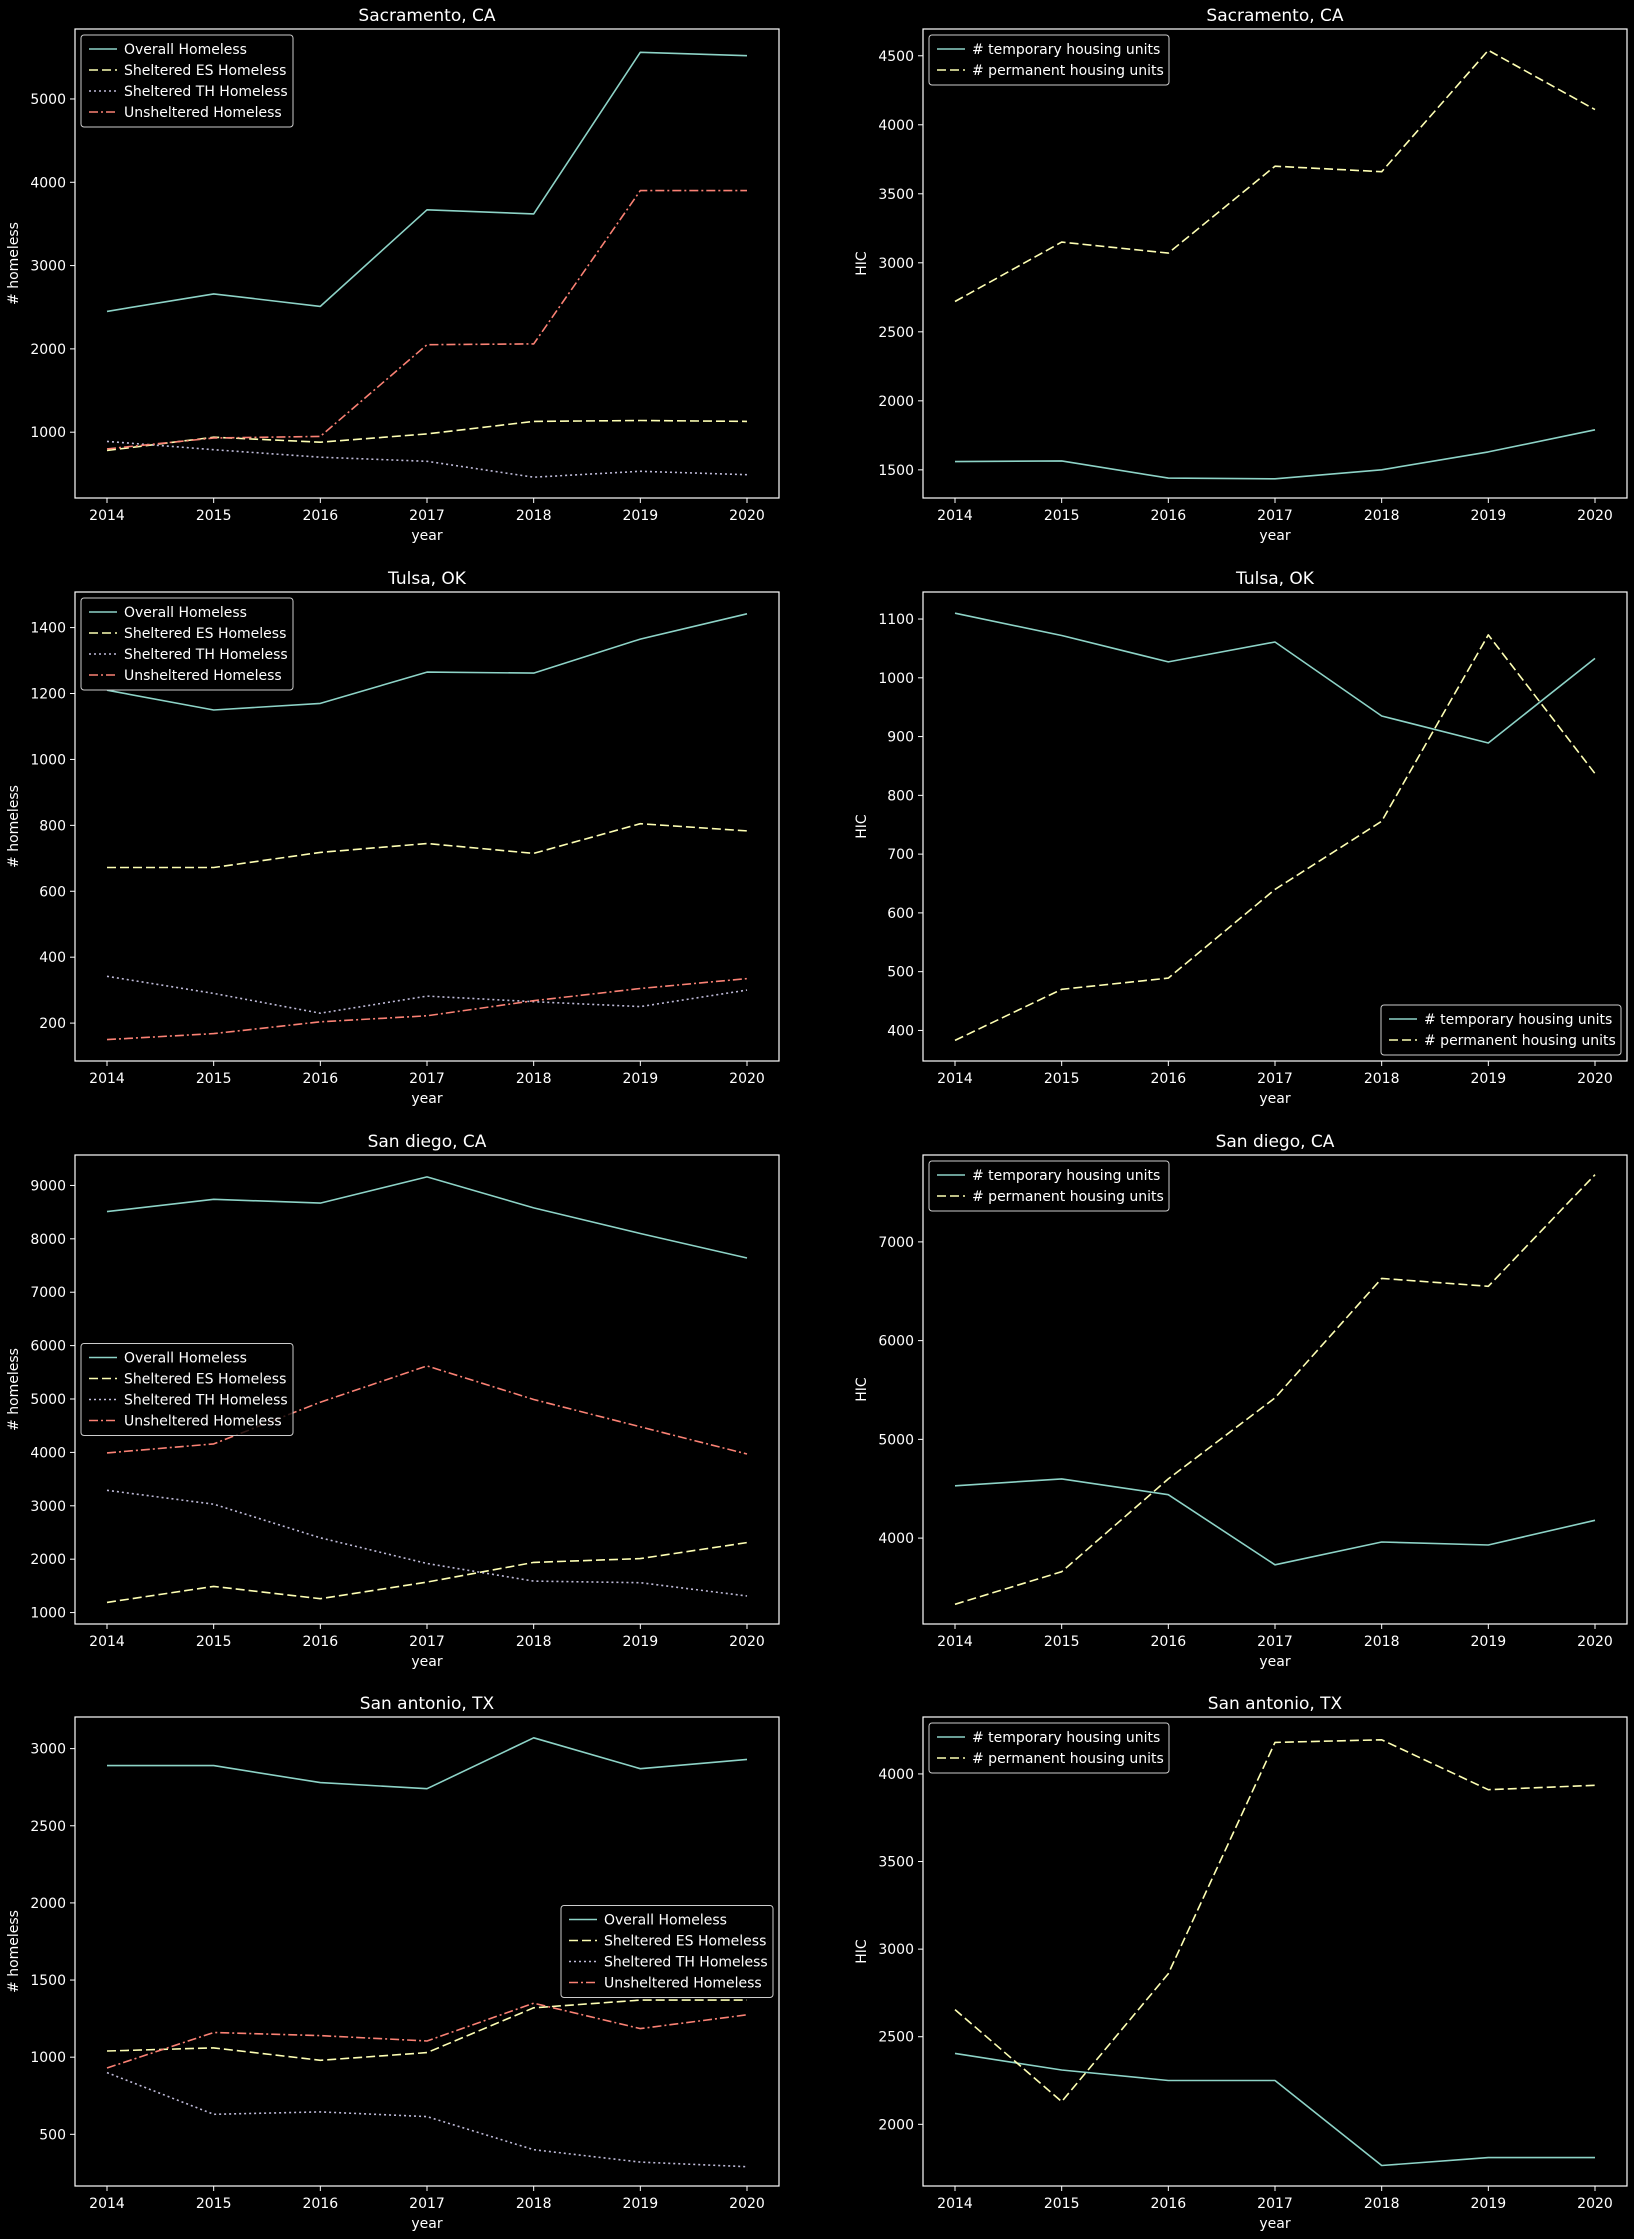  I want to click on legend-entry: Sheltered ES Homeless, so click(205, 1380).